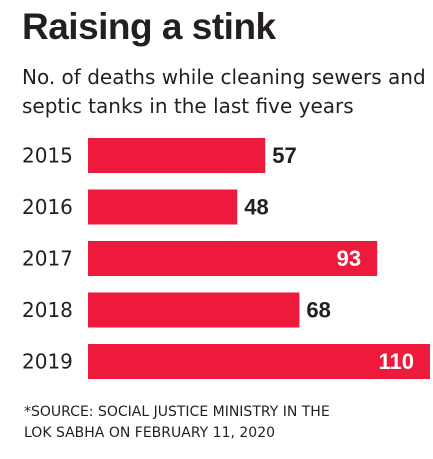 Image resolution: width=433 pixels, height=459 pixels. What do you see at coordinates (149, 26) in the screenshot?
I see `chart-title: Raising a stink` at bounding box center [149, 26].